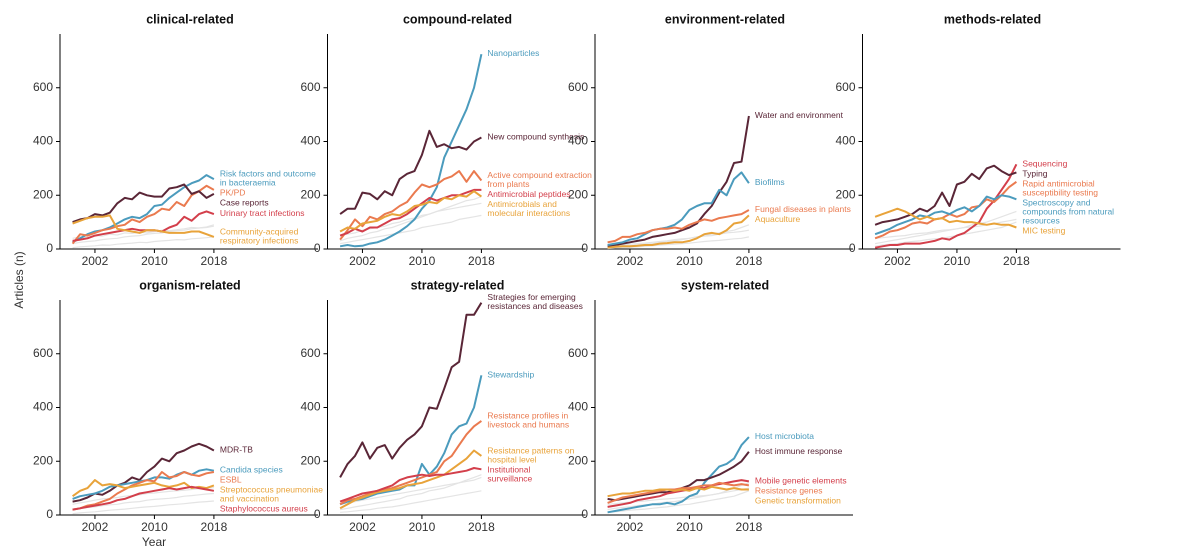  What do you see at coordinates (799, 115) in the screenshot?
I see `series-label: Water and environment` at bounding box center [799, 115].